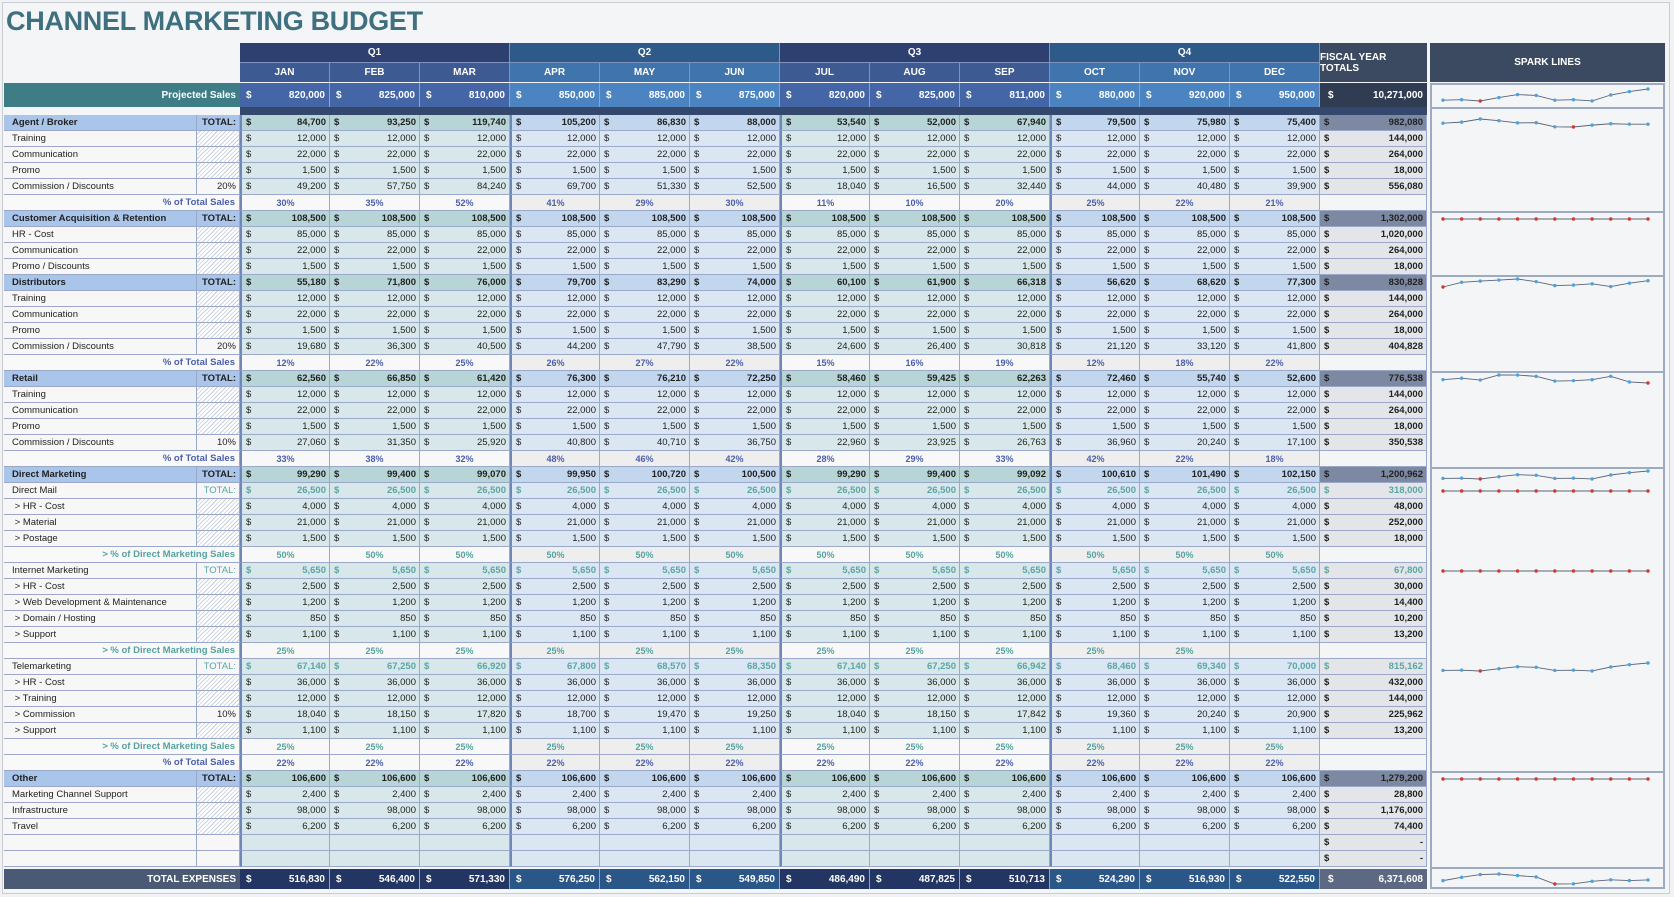 This screenshot has height=897, width=1674. What do you see at coordinates (375, 347) in the screenshot?
I see `cell-feb: $36,300` at bounding box center [375, 347].